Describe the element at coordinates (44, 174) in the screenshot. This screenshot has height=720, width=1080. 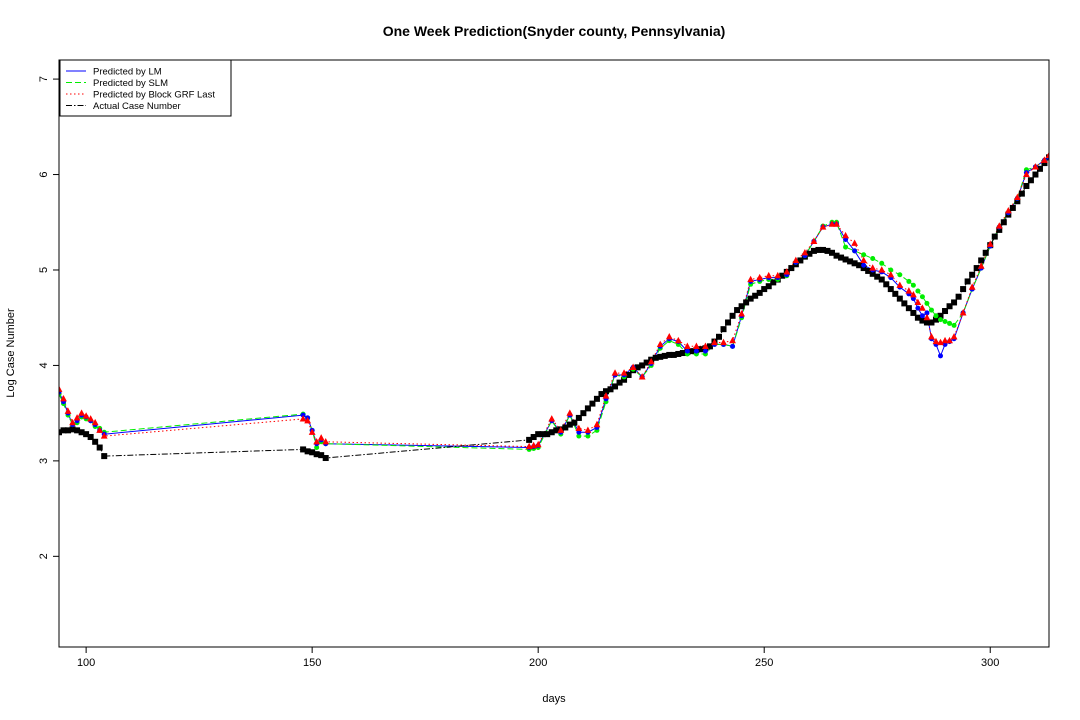
I see `y-tick-label: 6` at that location.